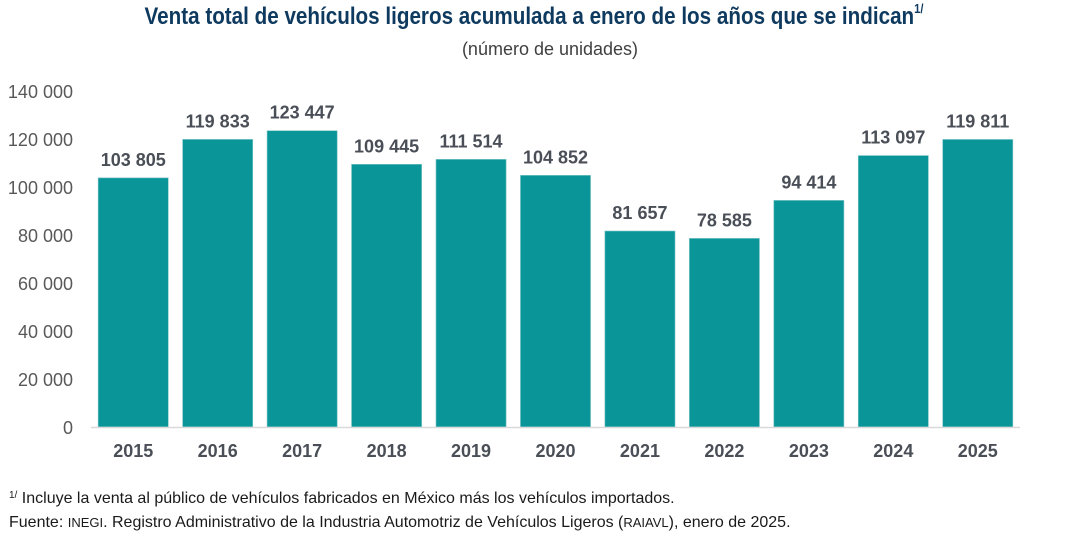  Describe the element at coordinates (893, 451) in the screenshot. I see `x-tick-label: 2024` at that location.